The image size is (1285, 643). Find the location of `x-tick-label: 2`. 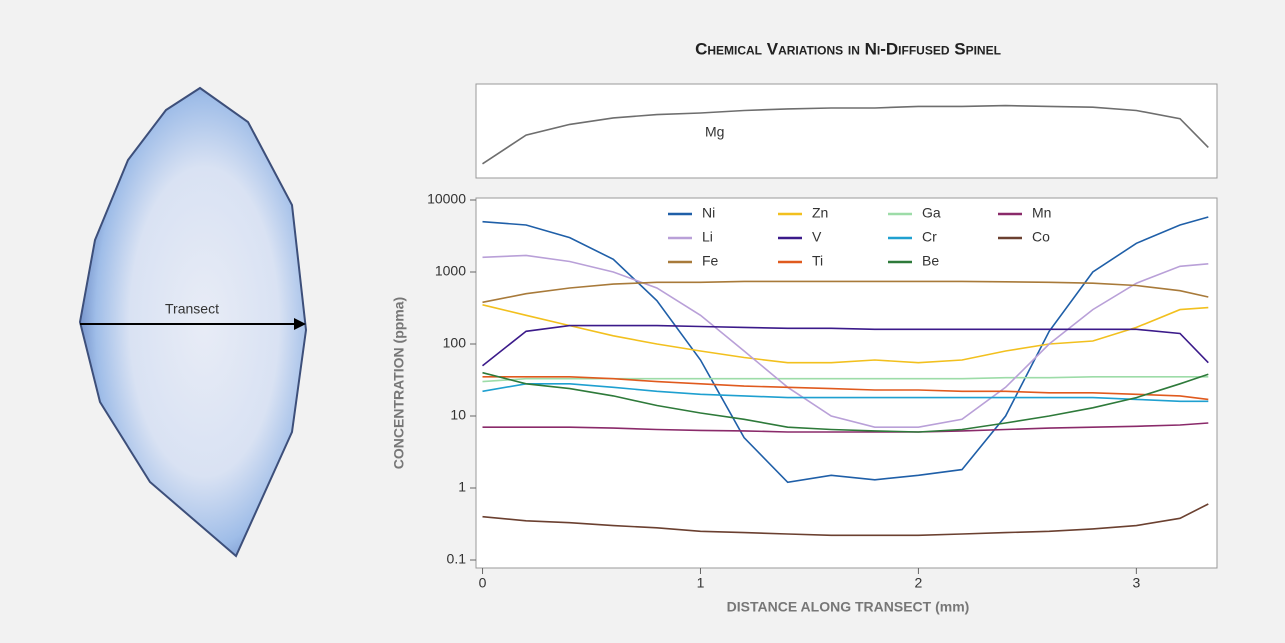

x-tick-label: 2 is located at coordinates (919, 583).